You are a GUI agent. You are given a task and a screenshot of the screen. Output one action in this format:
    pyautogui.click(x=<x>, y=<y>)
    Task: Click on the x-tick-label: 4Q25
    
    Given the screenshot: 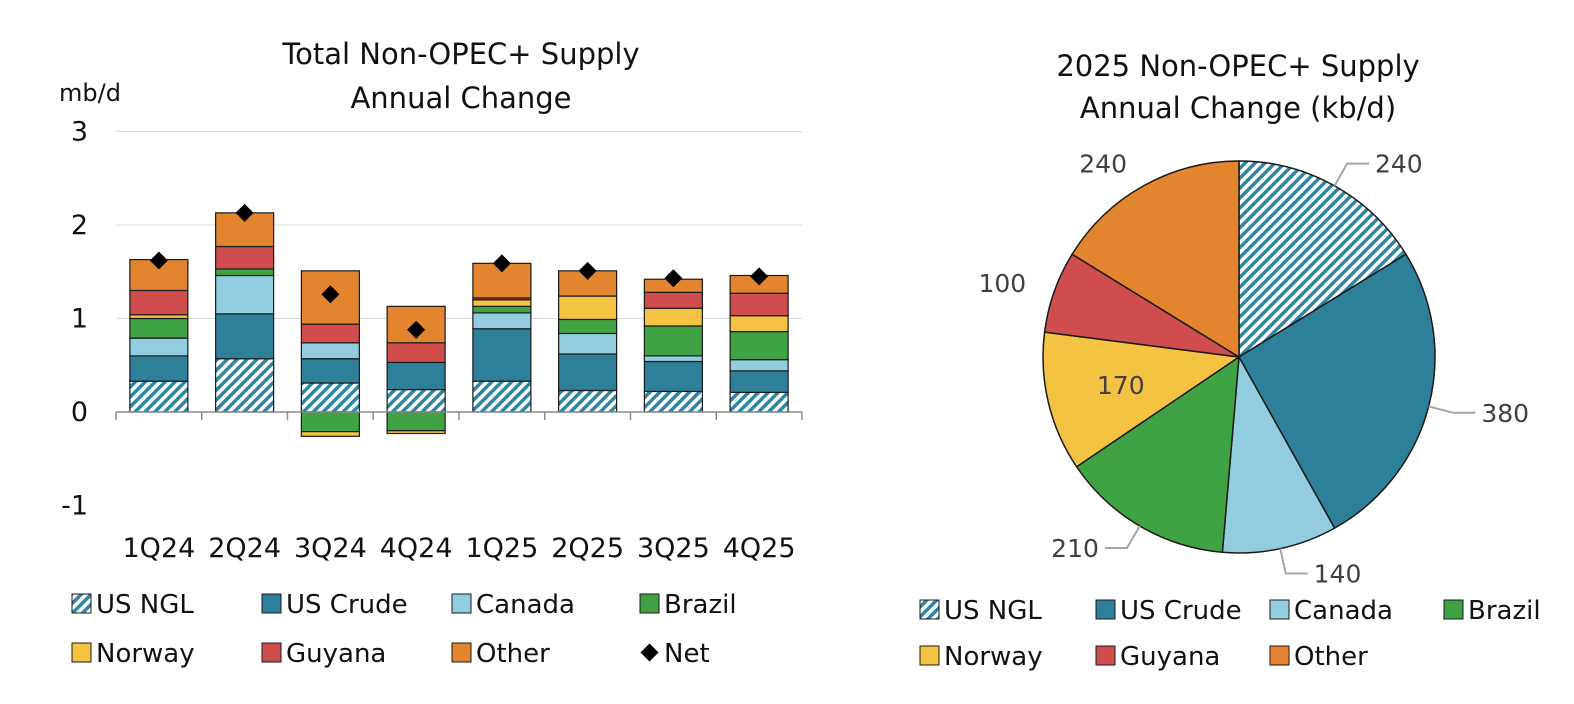 What is the action you would take?
    pyautogui.click(x=759, y=548)
    